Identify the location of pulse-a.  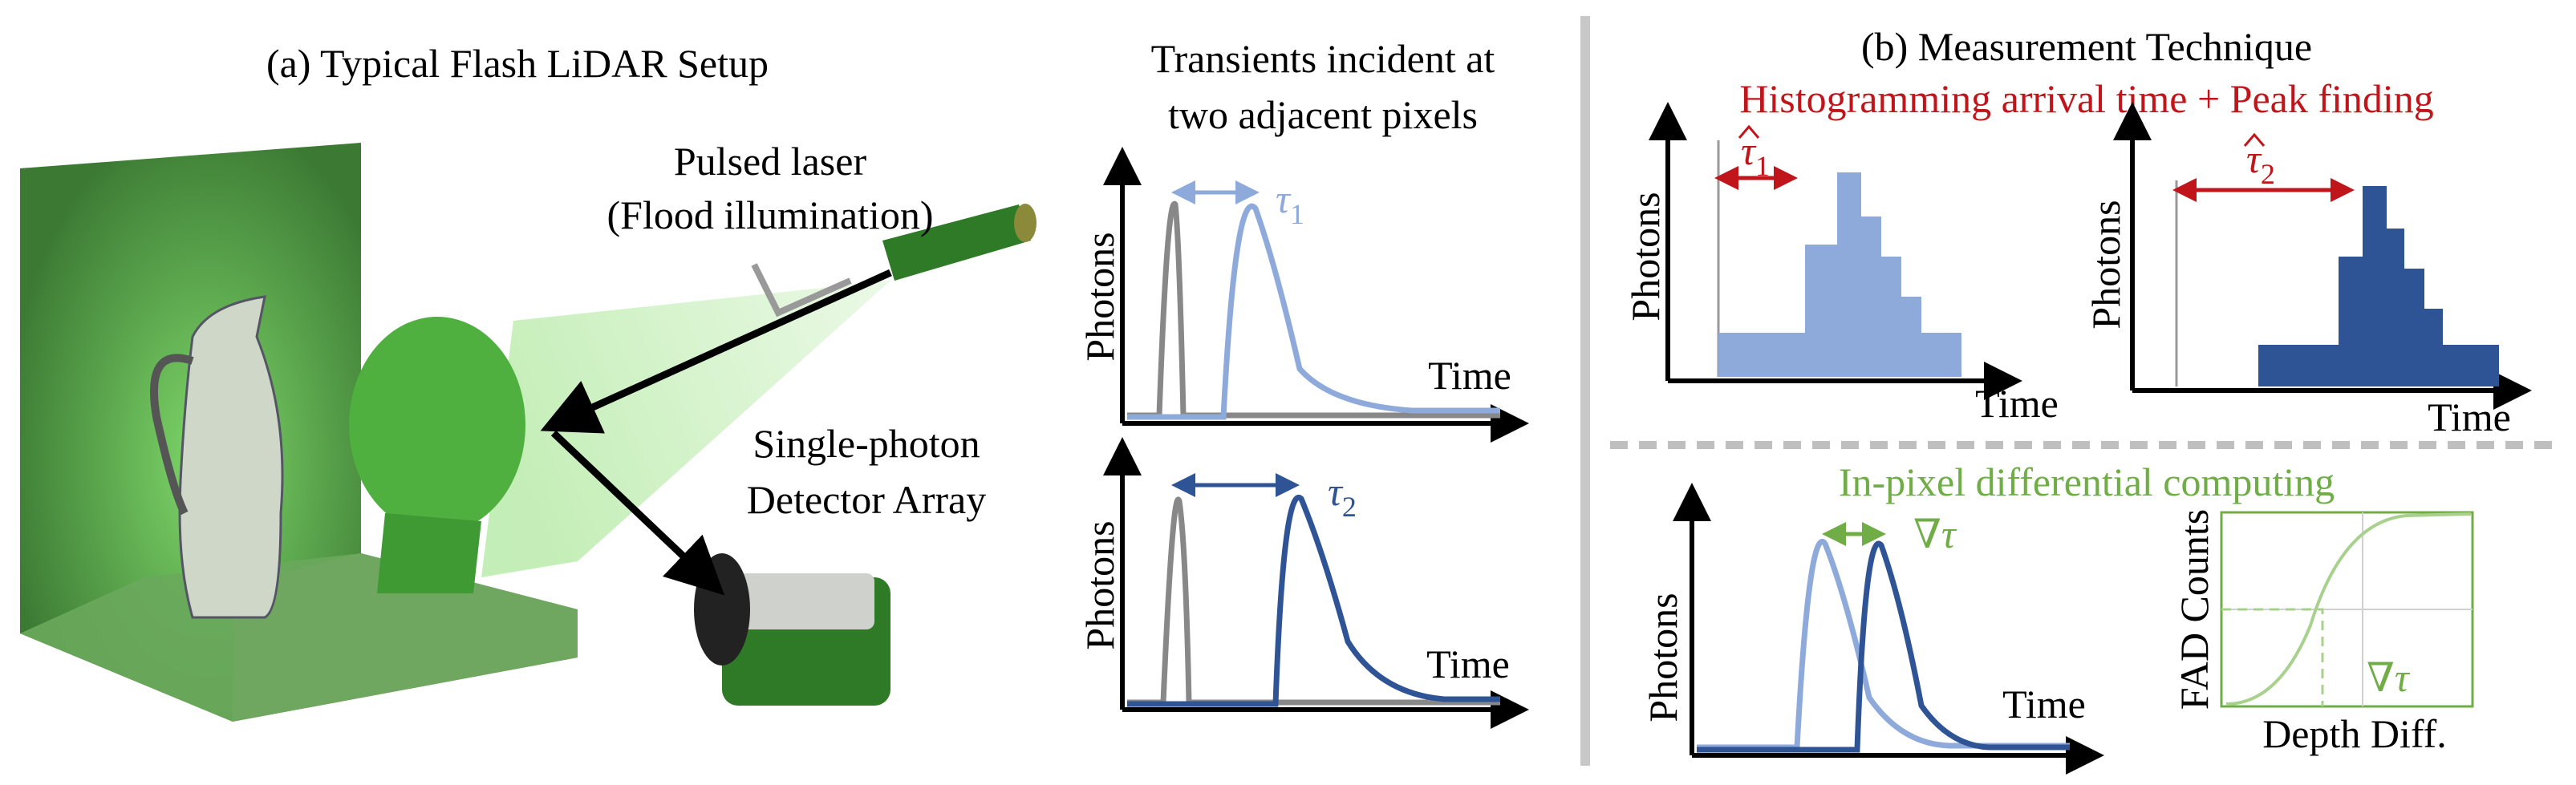
(1883, 645).